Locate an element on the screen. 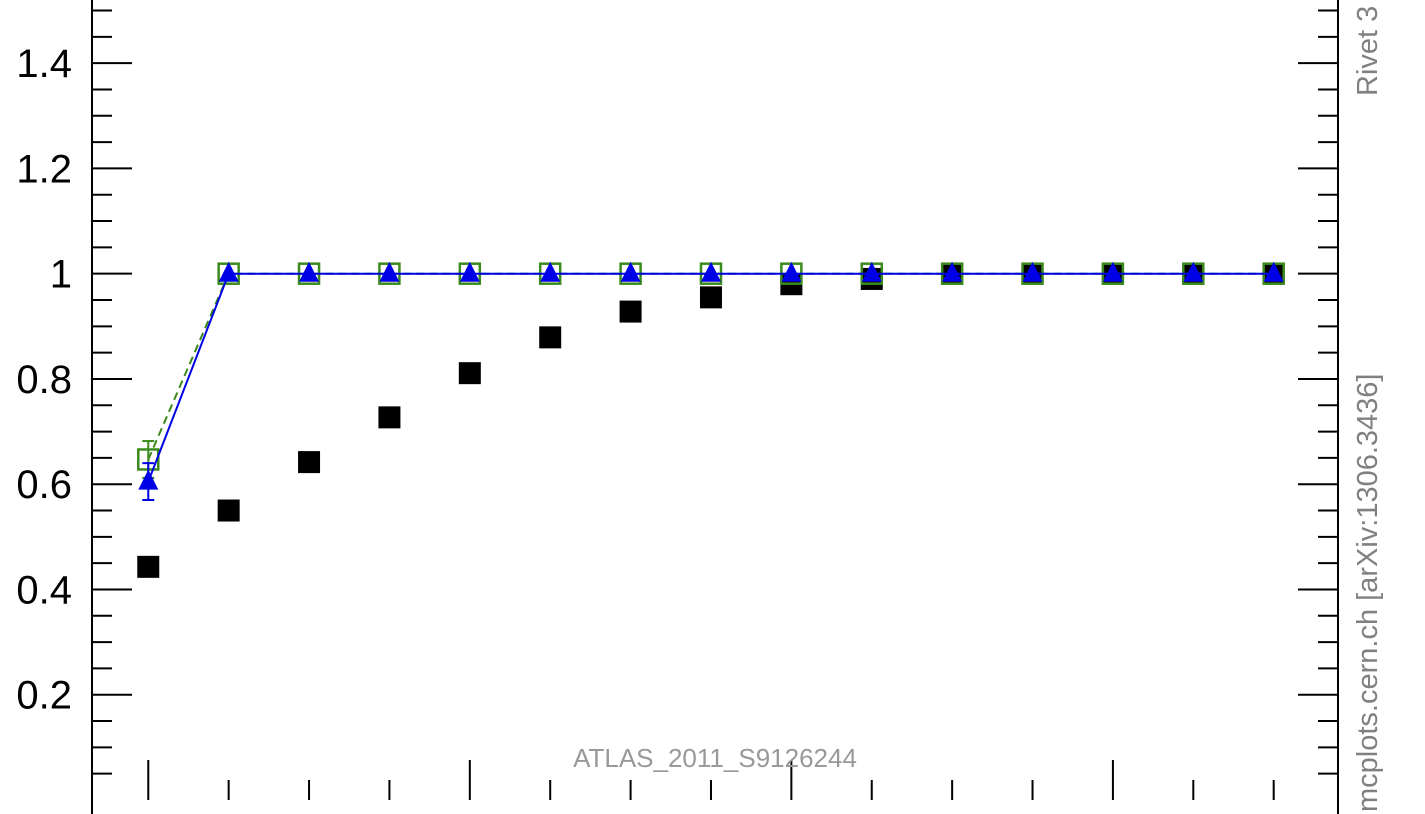 Image resolution: width=1425 pixels, height=814 pixels. y-tick-label: 1 is located at coordinates (61, 275).